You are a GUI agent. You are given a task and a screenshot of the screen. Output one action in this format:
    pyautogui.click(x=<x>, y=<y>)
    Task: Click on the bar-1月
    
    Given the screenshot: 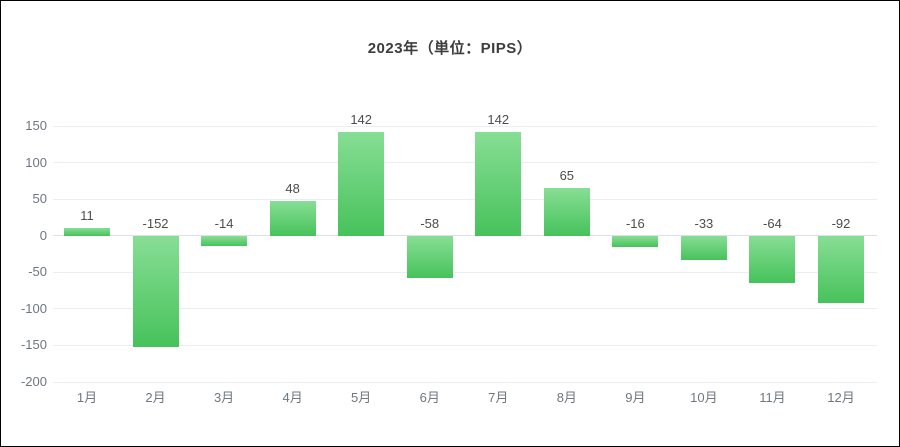 What is the action you would take?
    pyautogui.click(x=87, y=231)
    